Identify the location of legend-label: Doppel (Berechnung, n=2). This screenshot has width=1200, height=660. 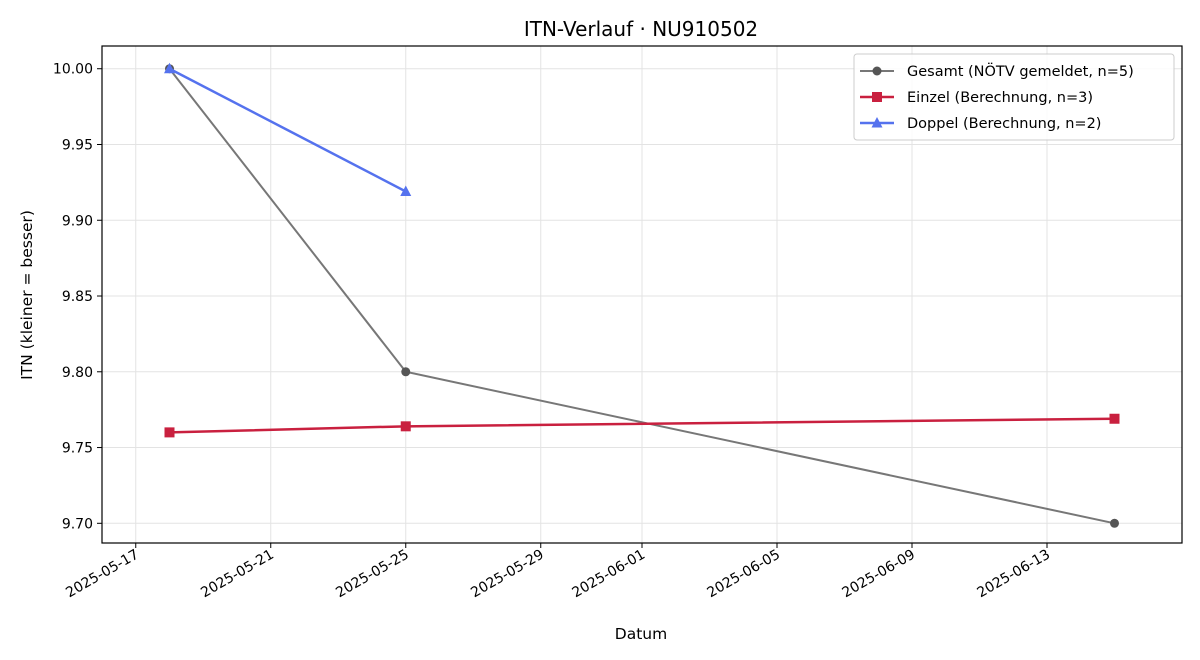
(1004, 124).